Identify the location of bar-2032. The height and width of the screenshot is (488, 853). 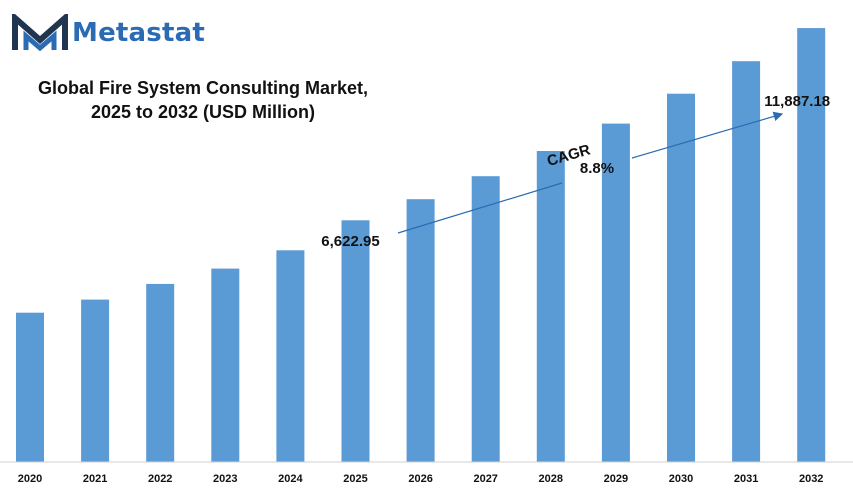
(811, 245).